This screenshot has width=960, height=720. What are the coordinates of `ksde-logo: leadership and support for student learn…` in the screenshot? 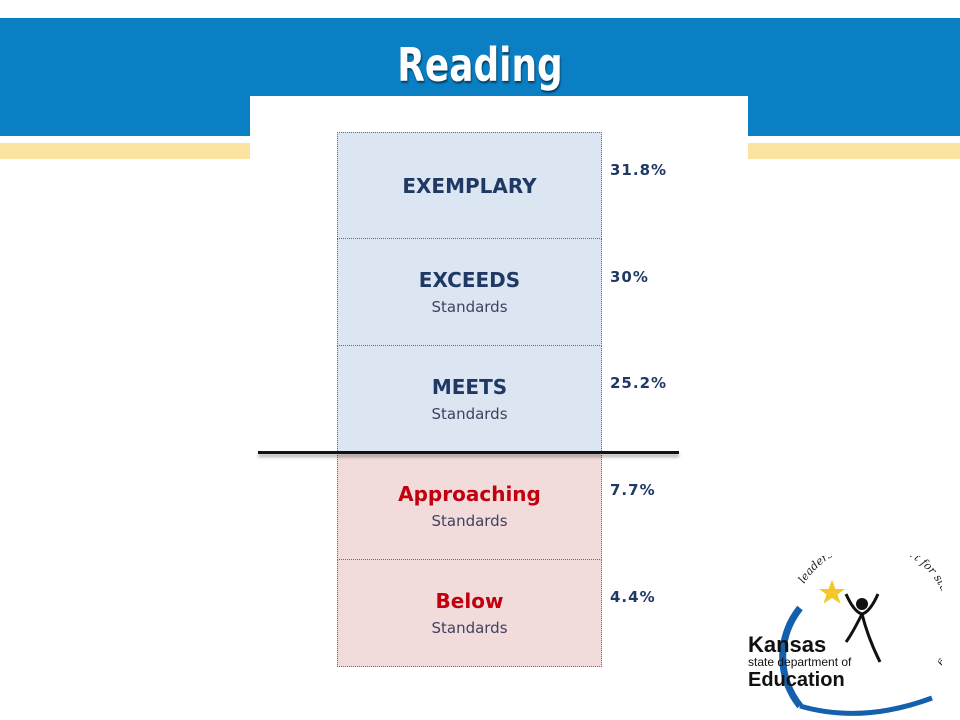 It's located at (845, 636).